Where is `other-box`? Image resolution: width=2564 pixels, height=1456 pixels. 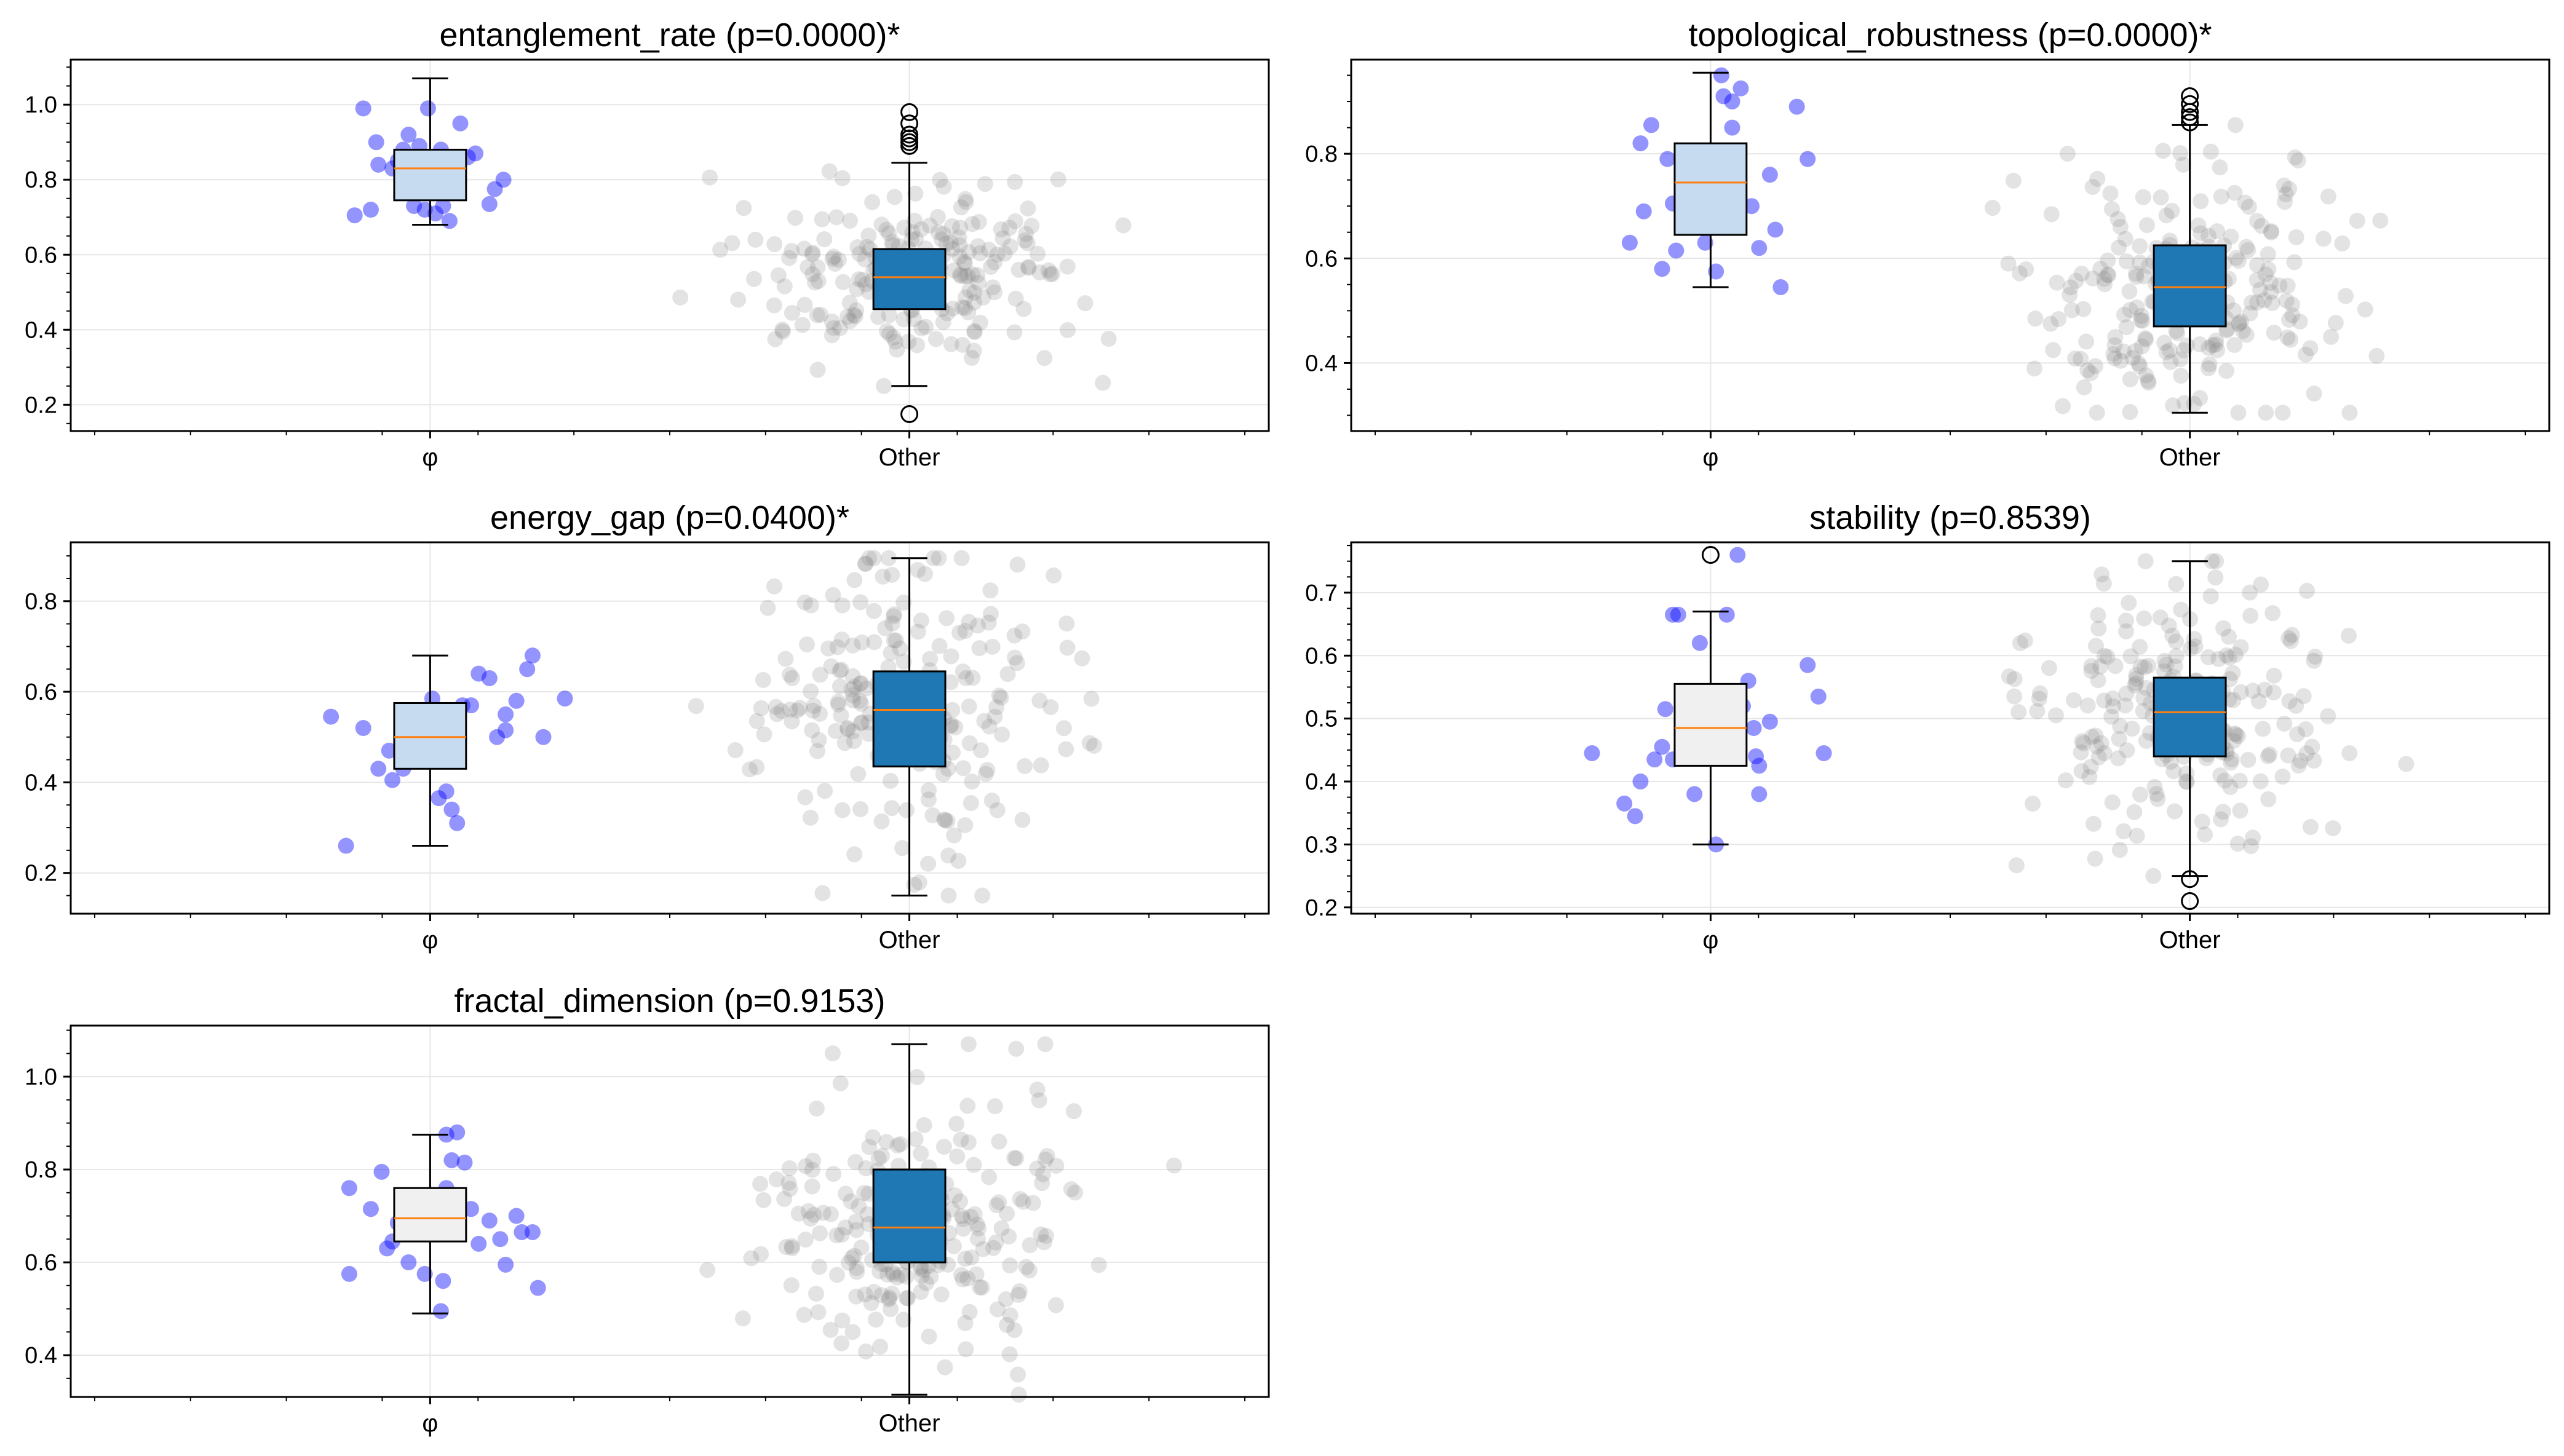
other-box is located at coordinates (909, 727).